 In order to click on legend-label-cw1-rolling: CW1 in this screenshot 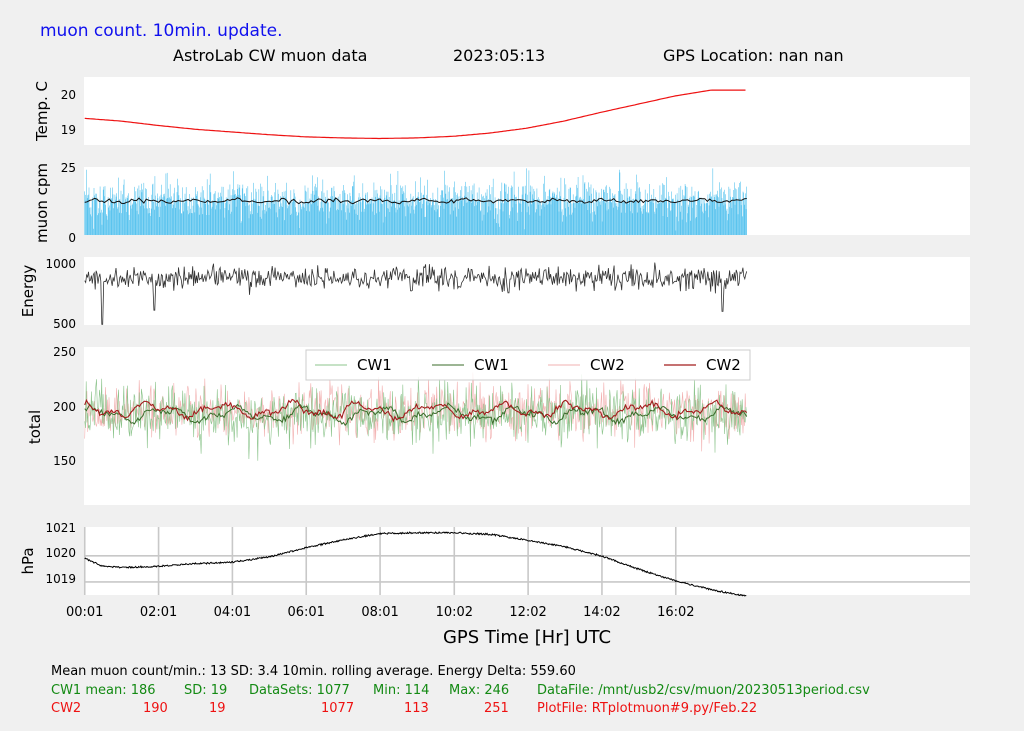, I will do `click(491, 365)`.